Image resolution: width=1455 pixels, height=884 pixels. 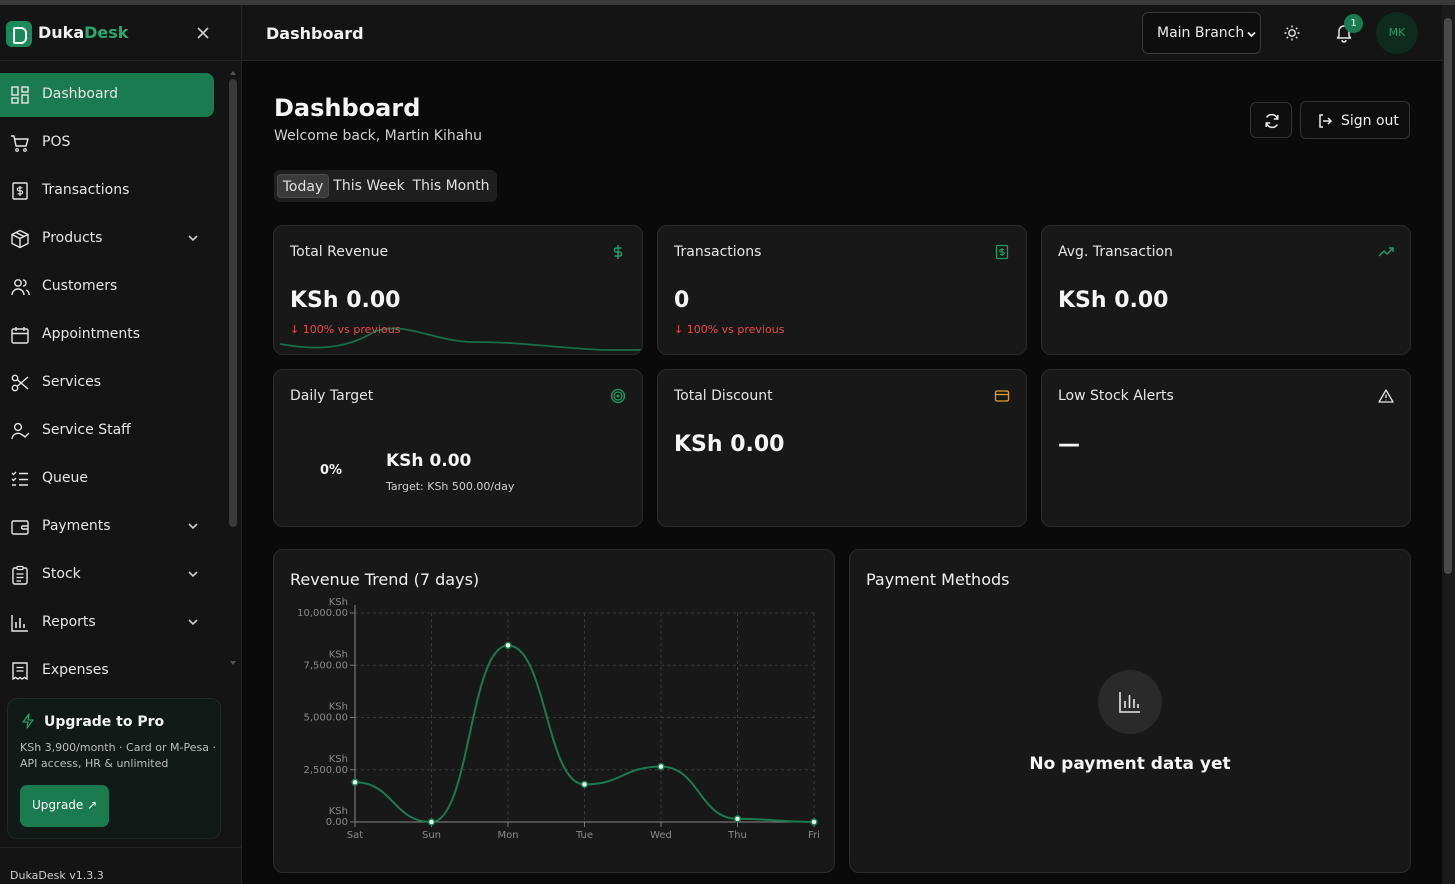 What do you see at coordinates (1201, 33) in the screenshot?
I see `branch-select: Main Branch` at bounding box center [1201, 33].